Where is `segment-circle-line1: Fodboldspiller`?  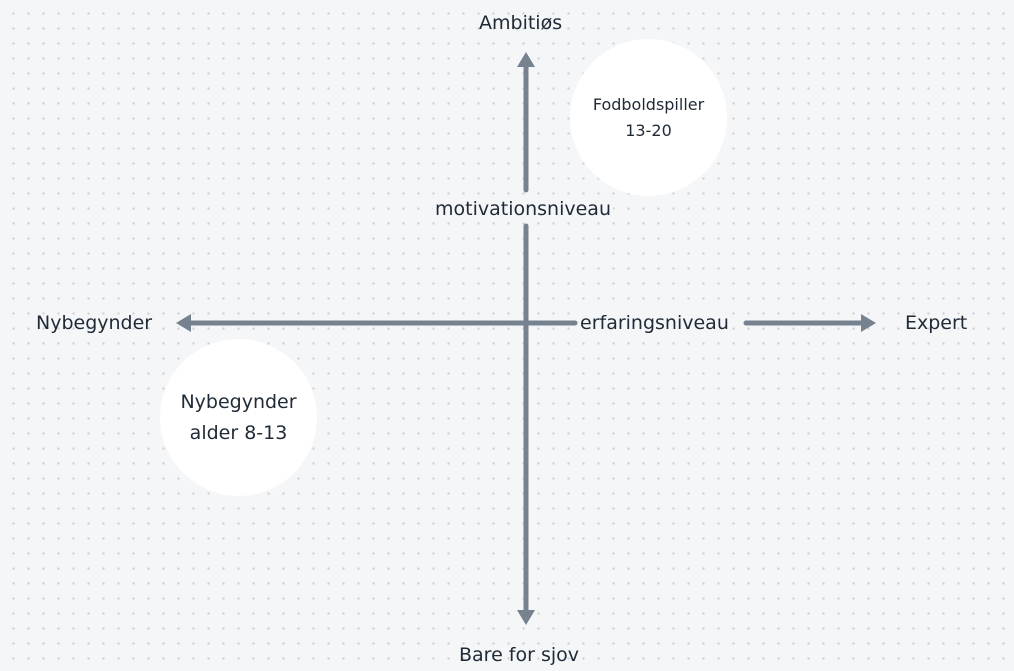
segment-circle-line1: Fodboldspiller is located at coordinates (648, 104).